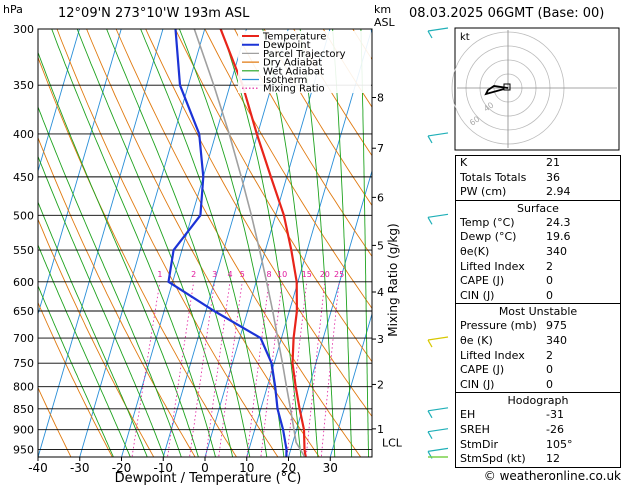  I want to click on mixing-ratio-label: 4, so click(229, 274).